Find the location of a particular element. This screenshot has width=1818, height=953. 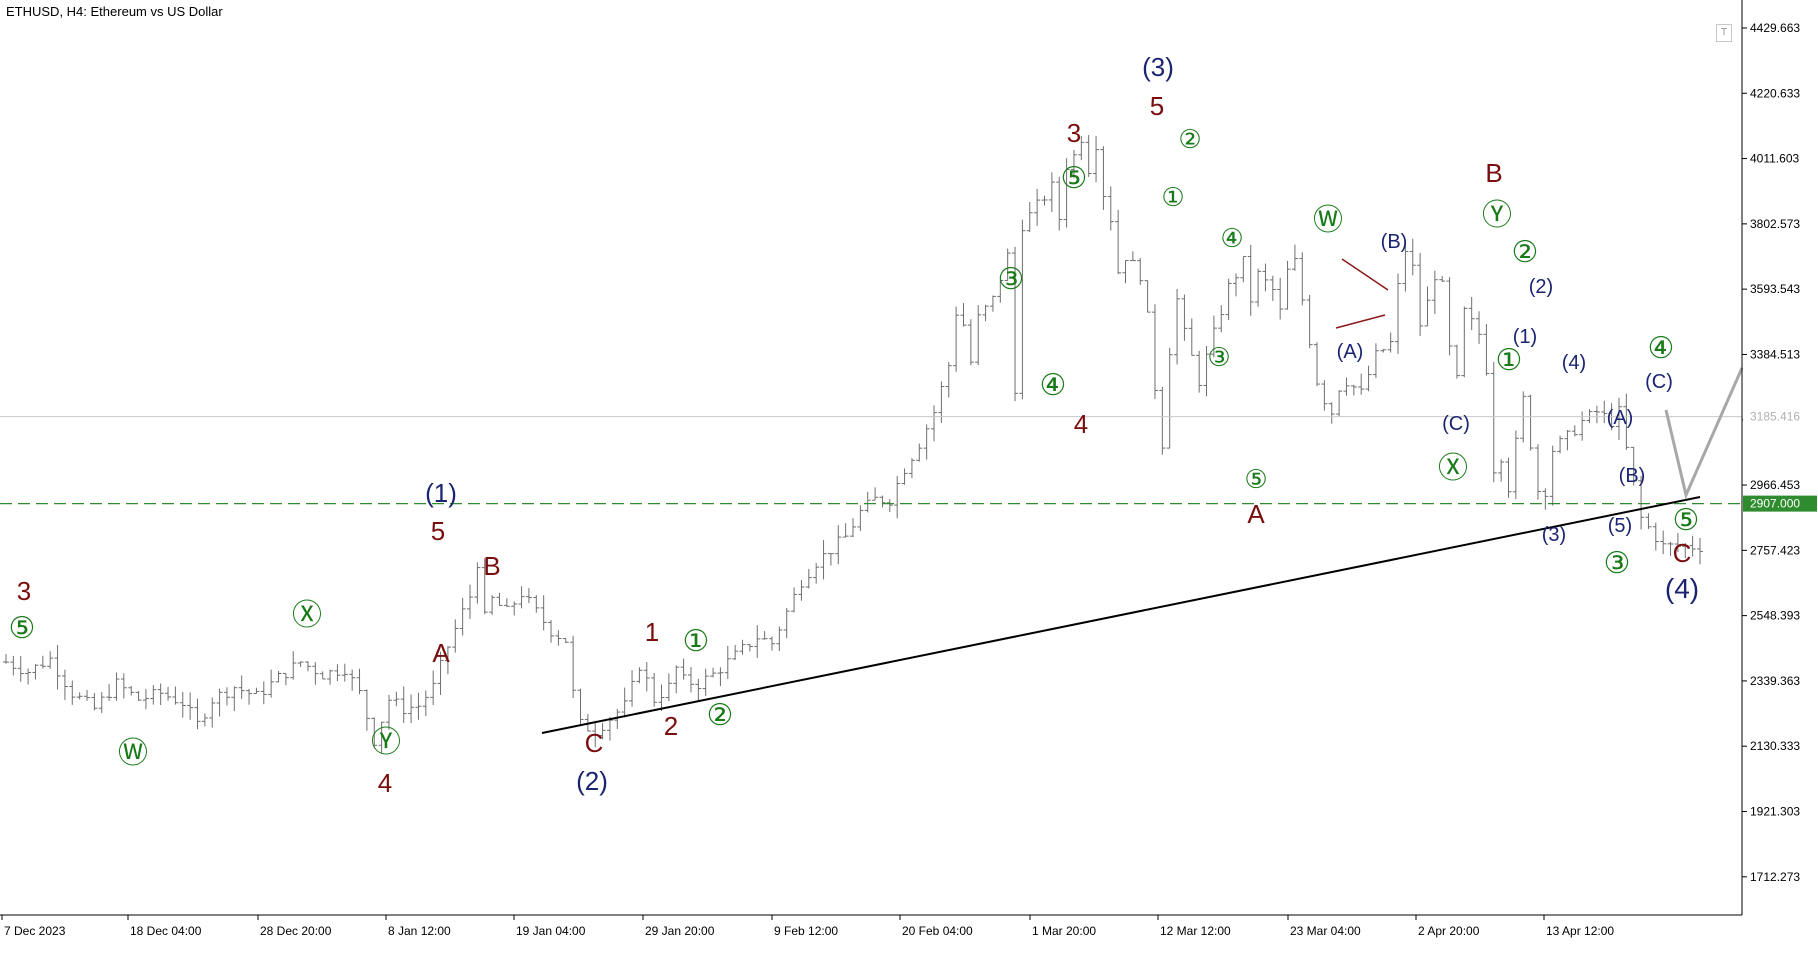

time-tick-label: 2 Apr 20:00 is located at coordinates (1449, 931).